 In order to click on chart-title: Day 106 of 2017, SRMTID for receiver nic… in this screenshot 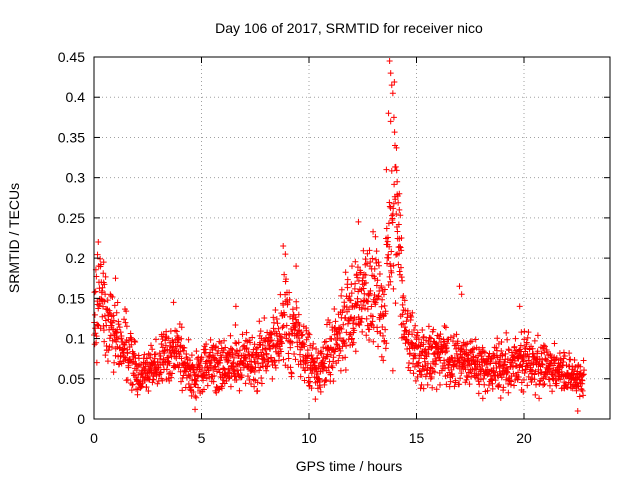, I will do `click(349, 28)`.